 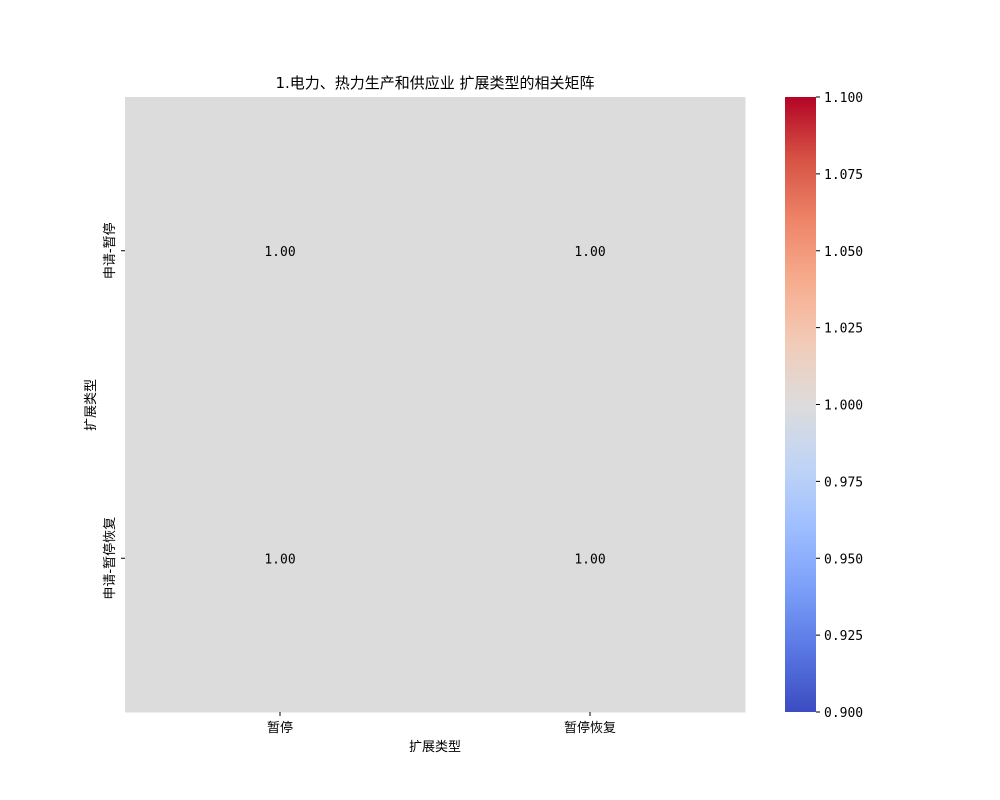 I want to click on colorbar-tick-label: 1.050, so click(x=843, y=252).